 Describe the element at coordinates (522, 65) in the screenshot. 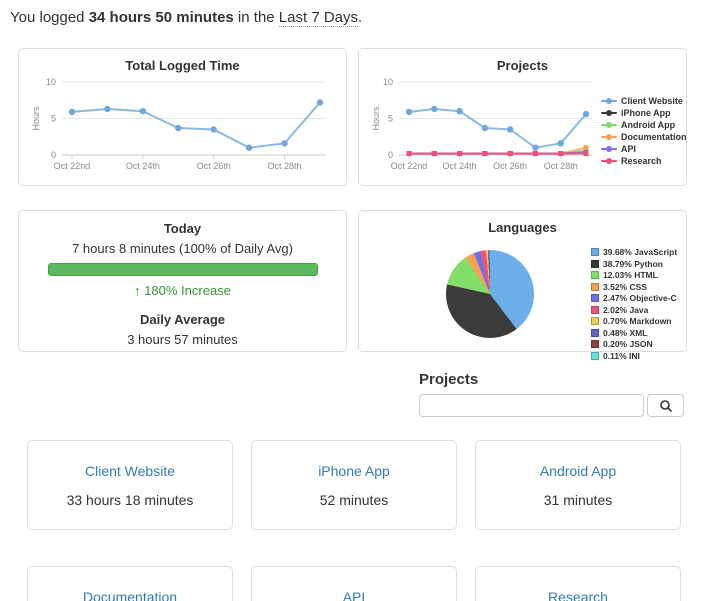

I see `projects-chart-title: Projects` at that location.